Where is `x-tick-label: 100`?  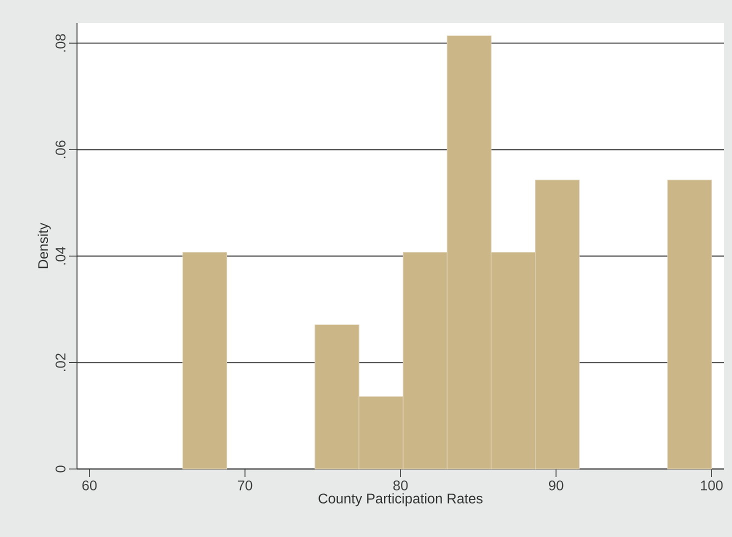
x-tick-label: 100 is located at coordinates (712, 485).